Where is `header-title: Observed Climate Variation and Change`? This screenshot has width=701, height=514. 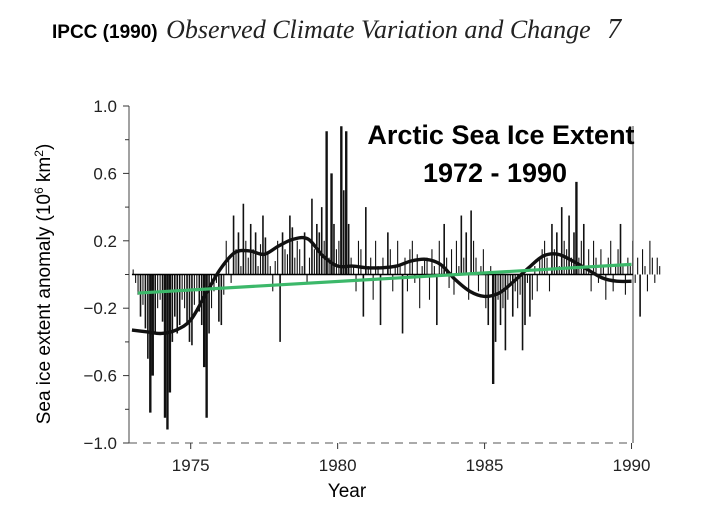
header-title: Observed Climate Variation and Change is located at coordinates (378, 29).